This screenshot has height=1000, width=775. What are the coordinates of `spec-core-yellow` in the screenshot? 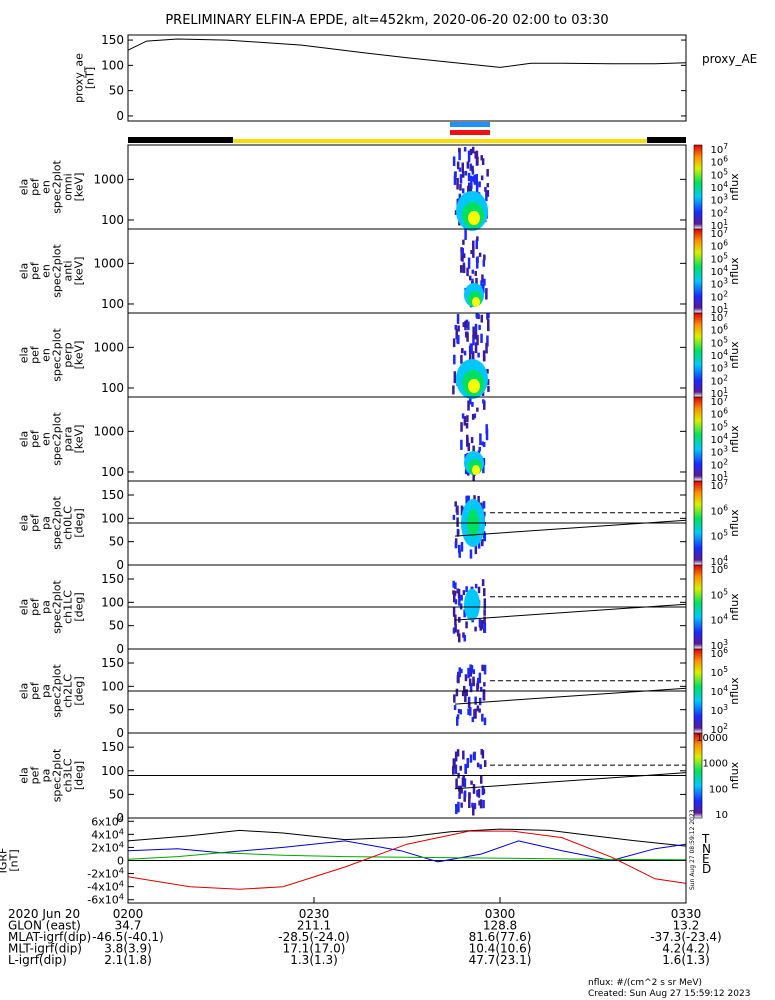 It's located at (474, 218).